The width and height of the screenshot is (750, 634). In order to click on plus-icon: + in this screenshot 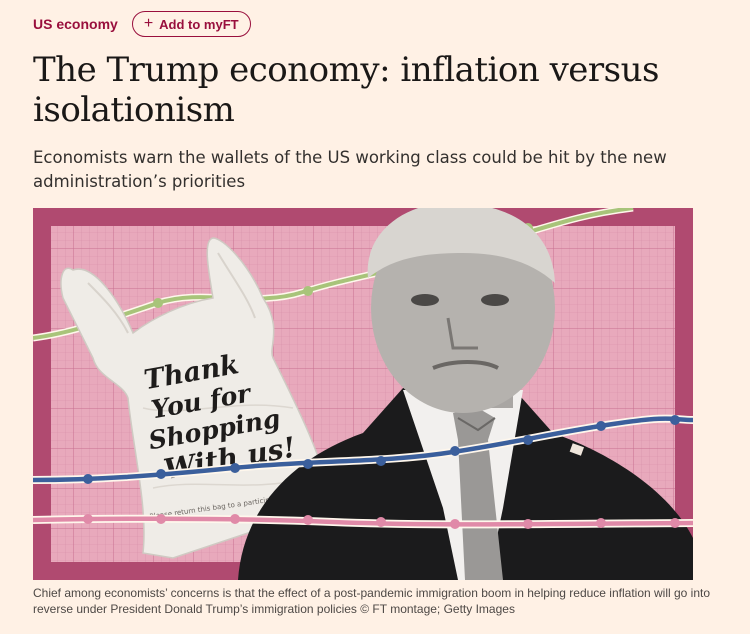, I will do `click(148, 23)`.